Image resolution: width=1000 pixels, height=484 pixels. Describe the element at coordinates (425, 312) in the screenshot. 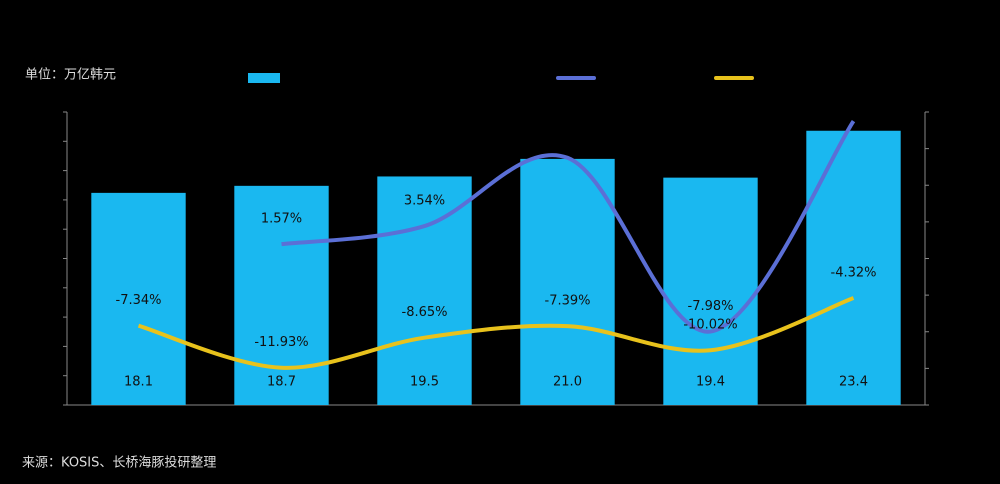

I see `line-value-label: -8.65%` at that location.